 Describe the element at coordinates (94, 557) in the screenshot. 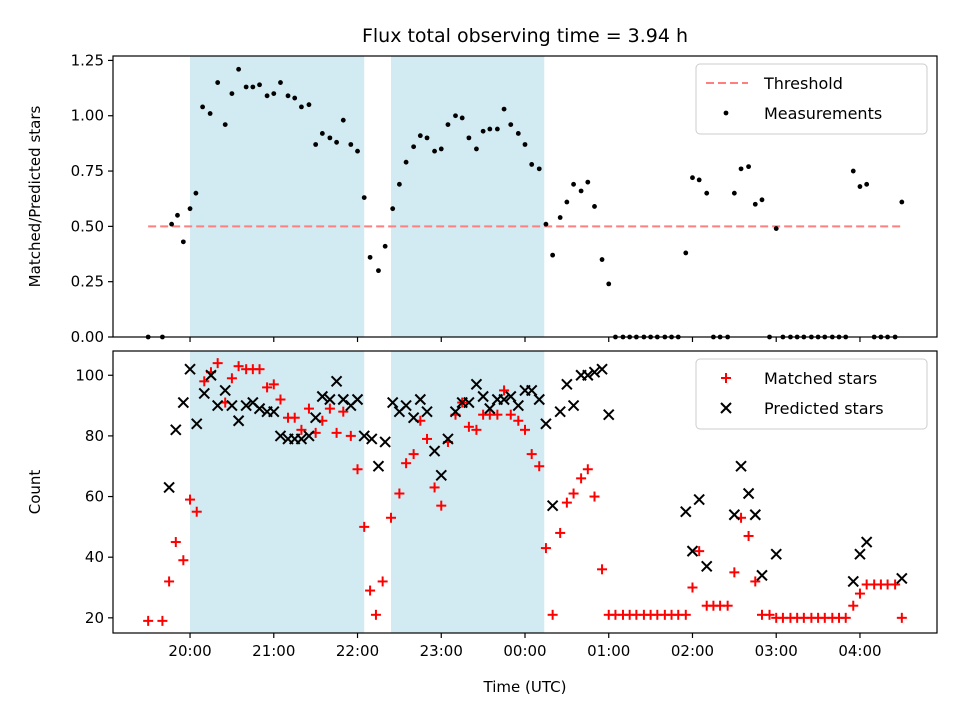

I see `y-tick-label: 40` at that location.